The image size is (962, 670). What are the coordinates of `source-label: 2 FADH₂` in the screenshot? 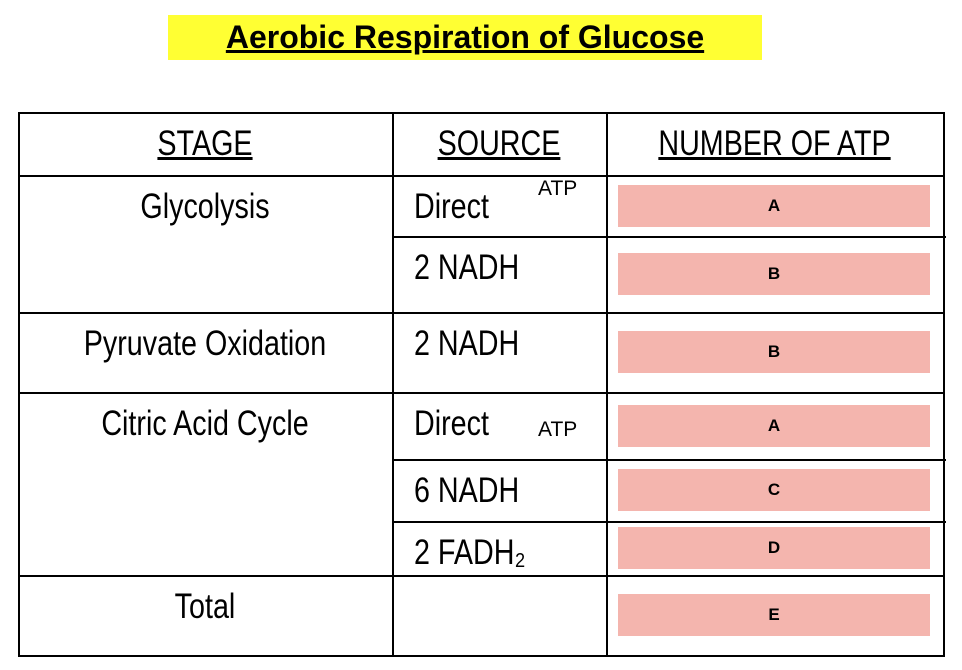 It's located at (470, 552).